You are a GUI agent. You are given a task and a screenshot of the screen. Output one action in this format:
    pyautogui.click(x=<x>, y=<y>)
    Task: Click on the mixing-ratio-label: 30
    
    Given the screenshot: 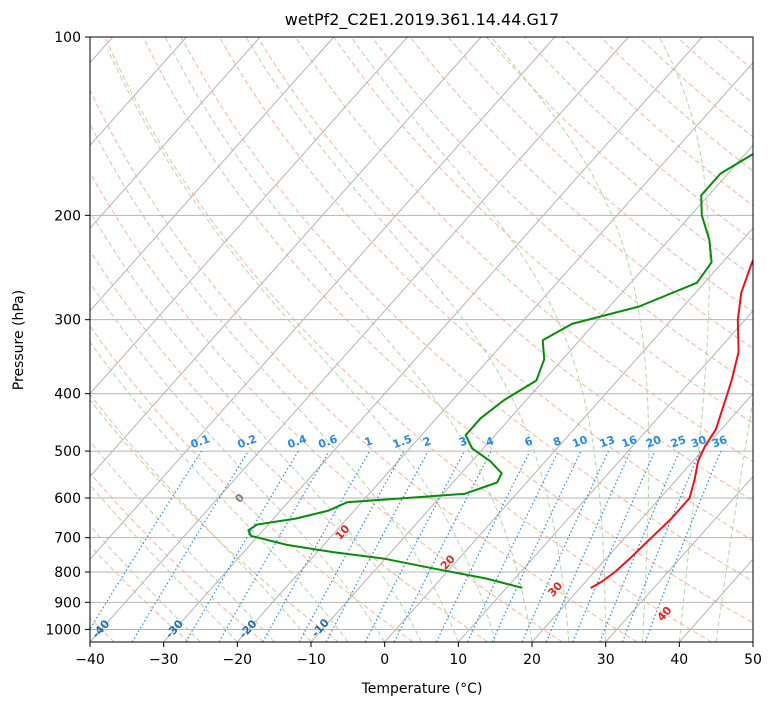 What is the action you would take?
    pyautogui.click(x=698, y=442)
    